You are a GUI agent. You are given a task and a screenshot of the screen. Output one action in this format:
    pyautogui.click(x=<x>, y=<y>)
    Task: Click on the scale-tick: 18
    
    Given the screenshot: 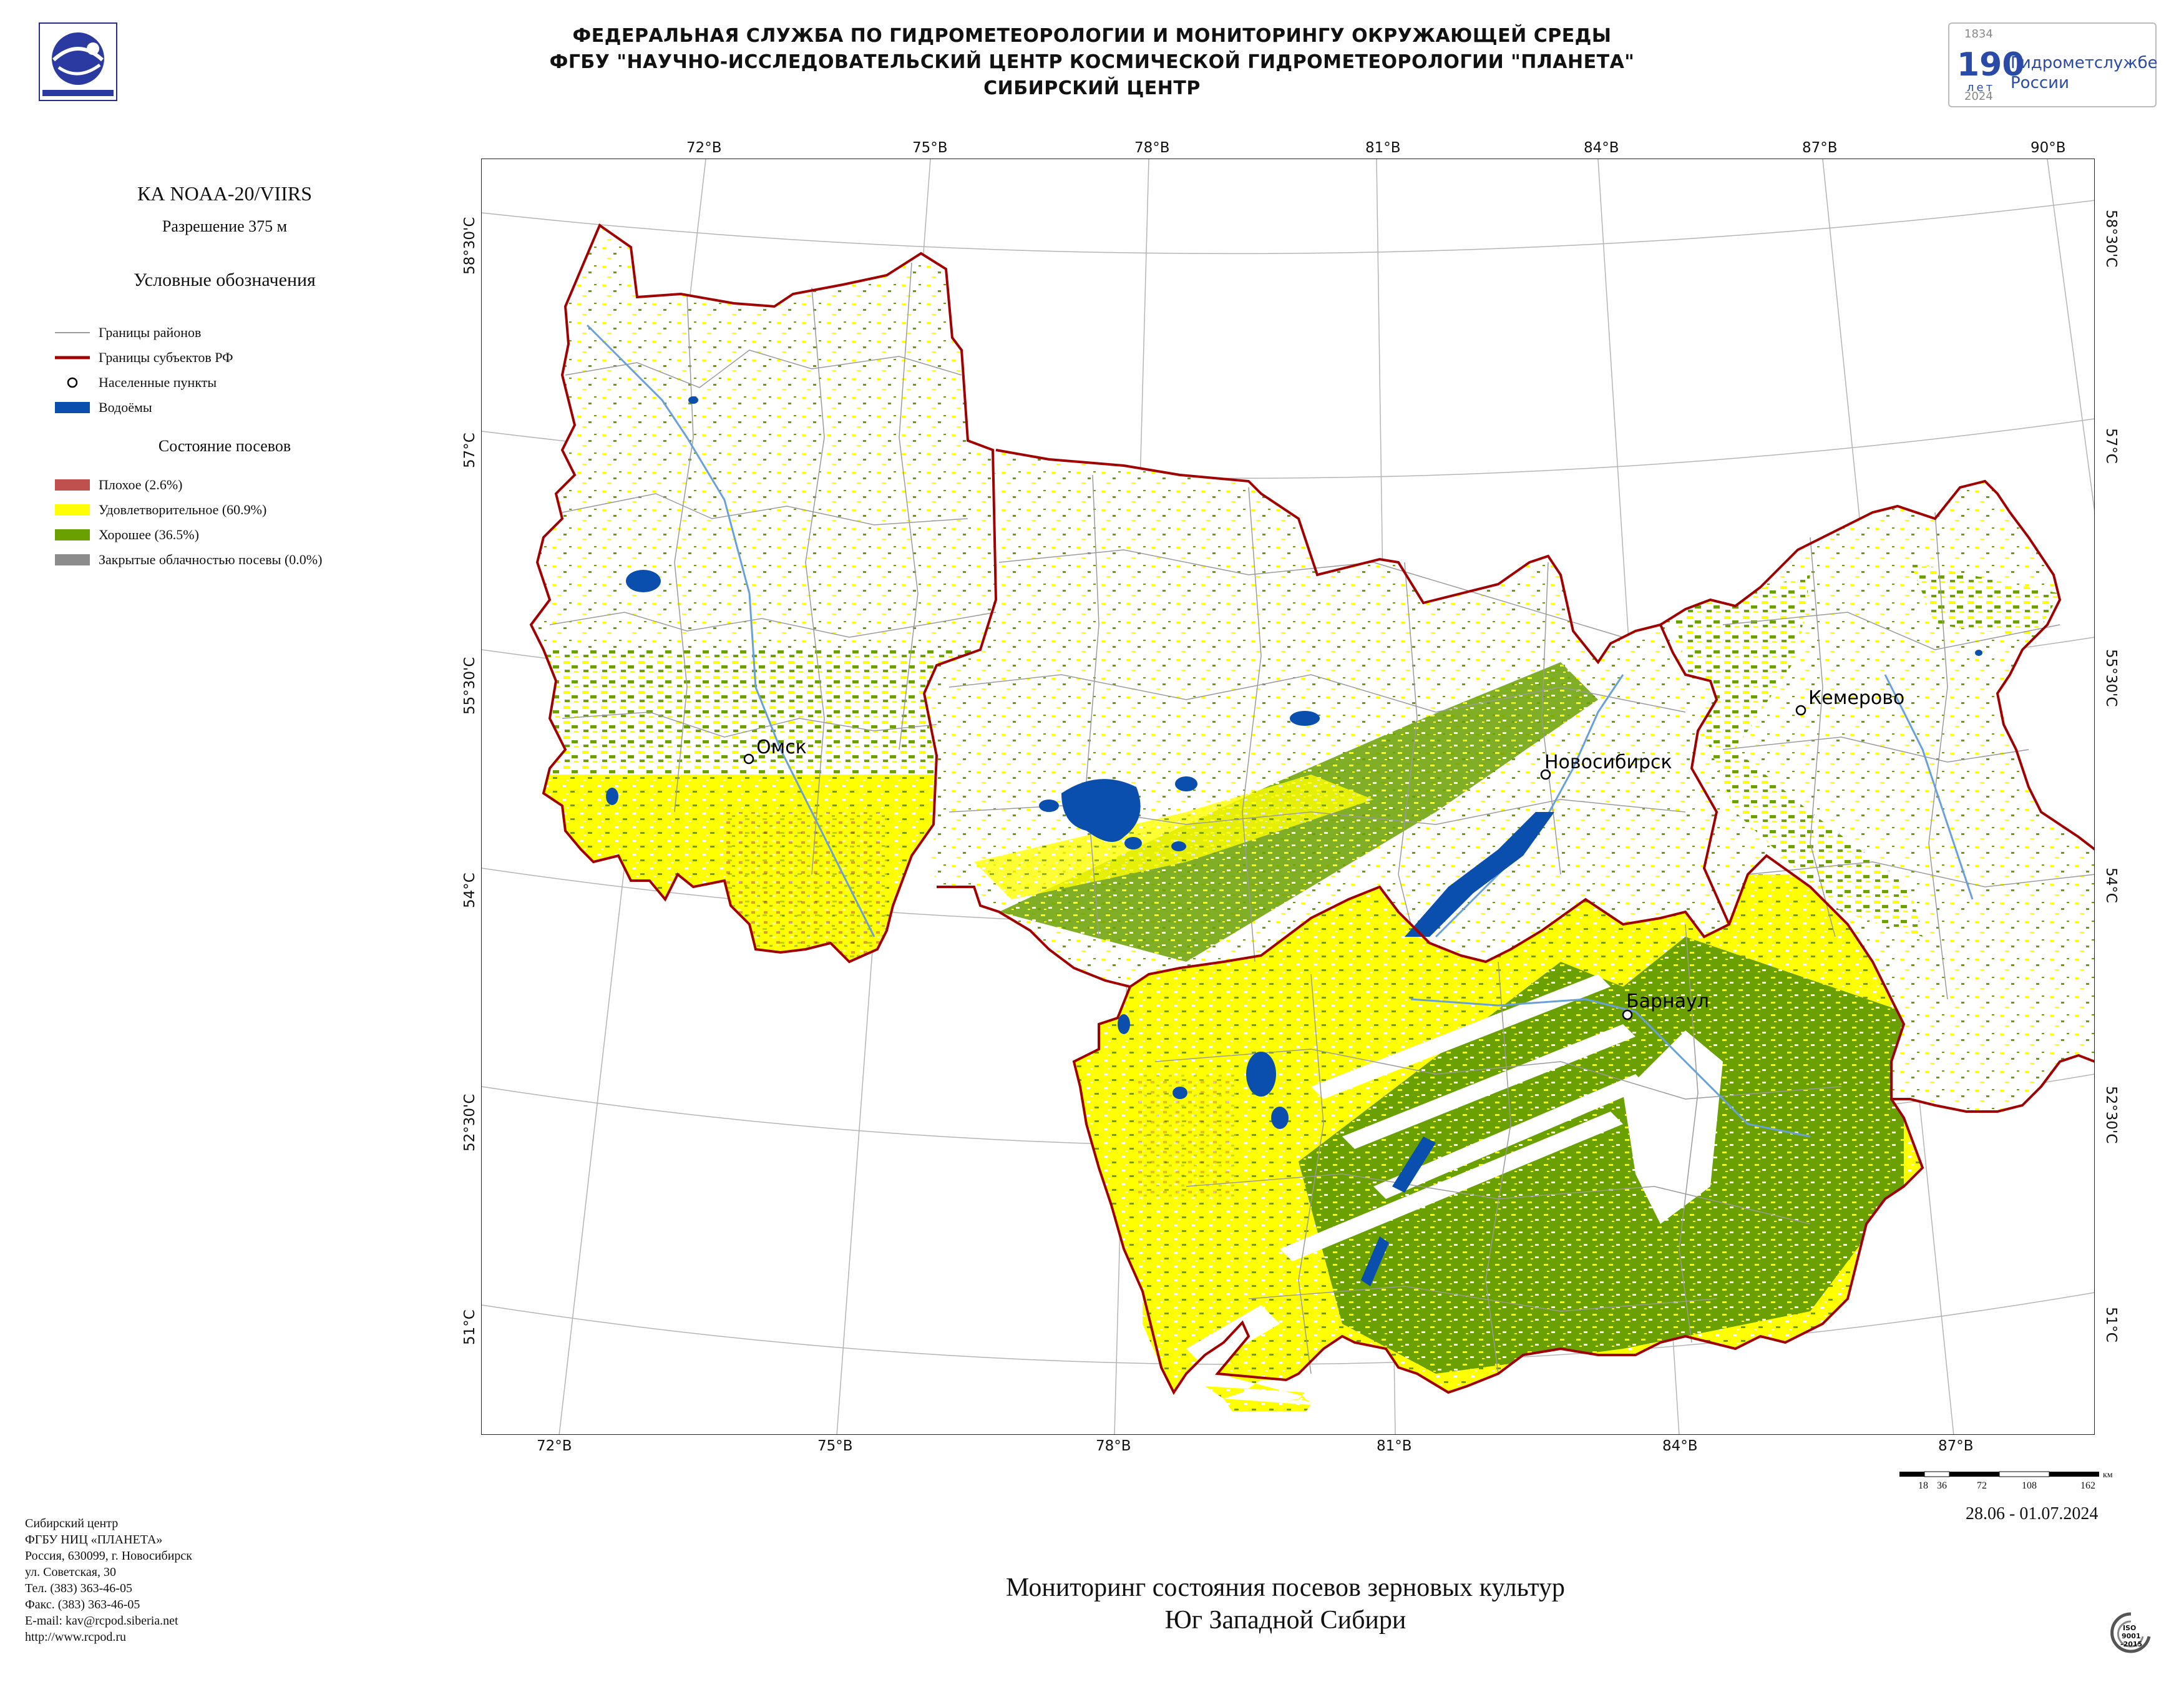 What is the action you would take?
    pyautogui.click(x=1923, y=1485)
    